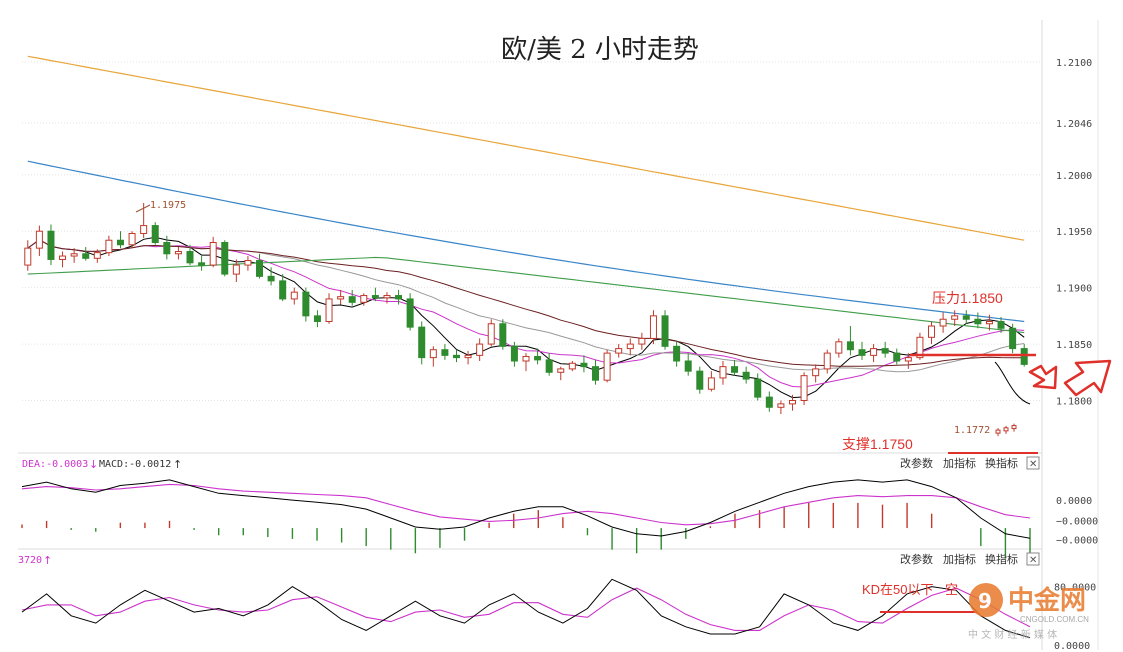 The height and width of the screenshot is (652, 1123). I want to click on support-label: 支撑1.1750, so click(877, 444).